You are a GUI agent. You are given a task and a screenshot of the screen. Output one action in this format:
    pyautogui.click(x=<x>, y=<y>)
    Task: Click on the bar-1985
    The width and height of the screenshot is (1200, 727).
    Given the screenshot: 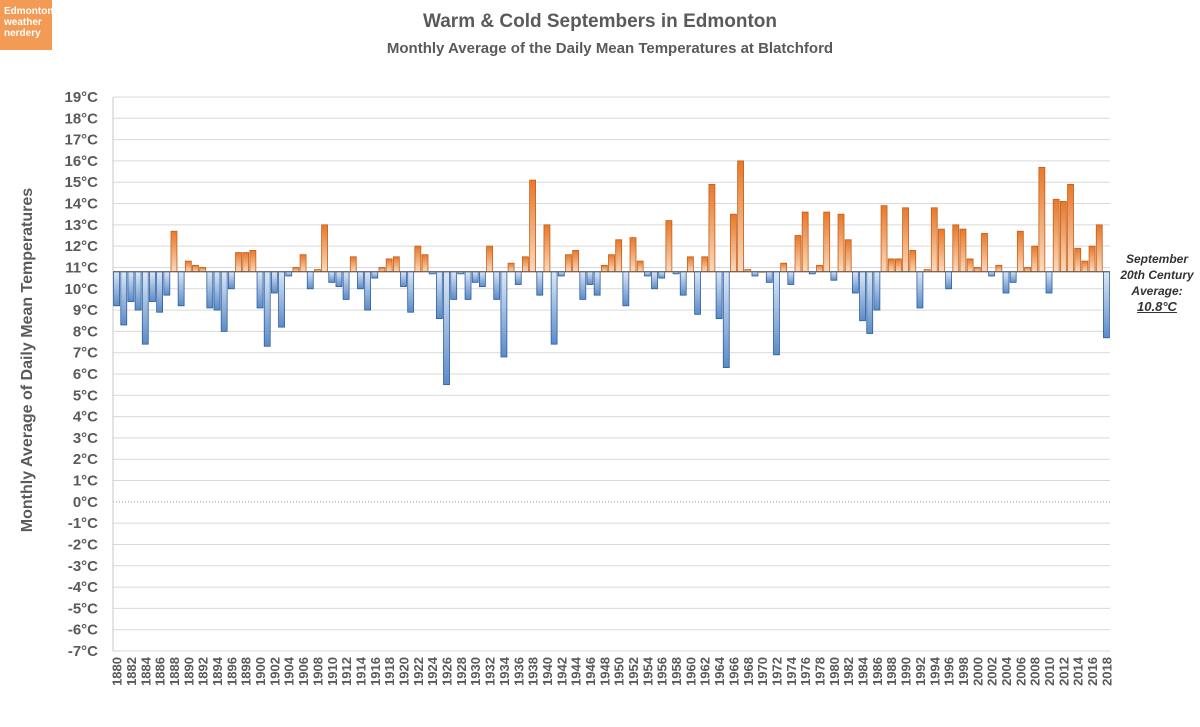 What is the action you would take?
    pyautogui.click(x=870, y=302)
    